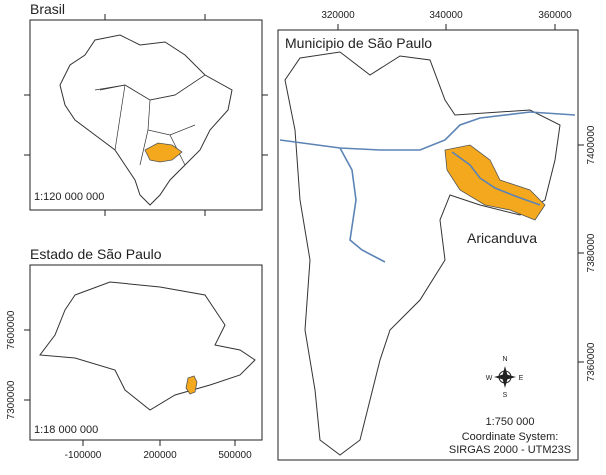 Image resolution: width=606 pixels, height=475 pixels. I want to click on municipality, so click(191, 385).